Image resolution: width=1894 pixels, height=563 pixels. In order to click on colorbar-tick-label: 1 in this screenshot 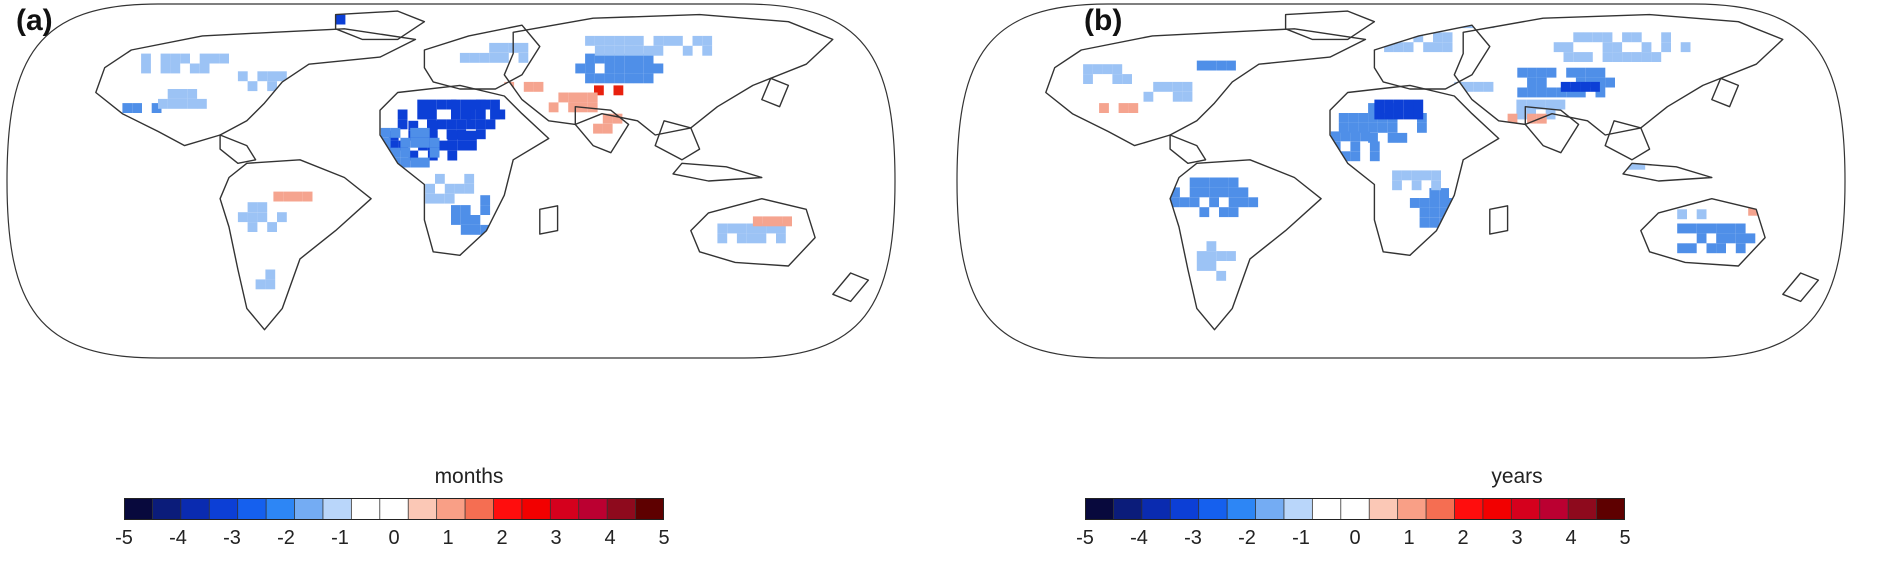, I will do `click(1409, 538)`.